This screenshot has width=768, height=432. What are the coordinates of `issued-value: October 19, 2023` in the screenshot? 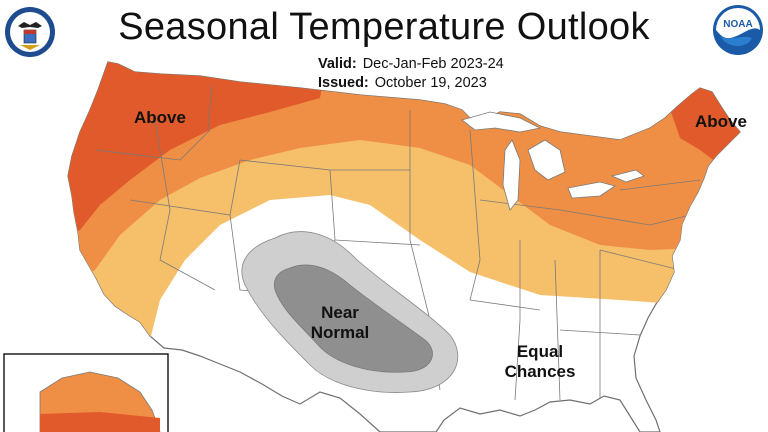 It's located at (430, 83).